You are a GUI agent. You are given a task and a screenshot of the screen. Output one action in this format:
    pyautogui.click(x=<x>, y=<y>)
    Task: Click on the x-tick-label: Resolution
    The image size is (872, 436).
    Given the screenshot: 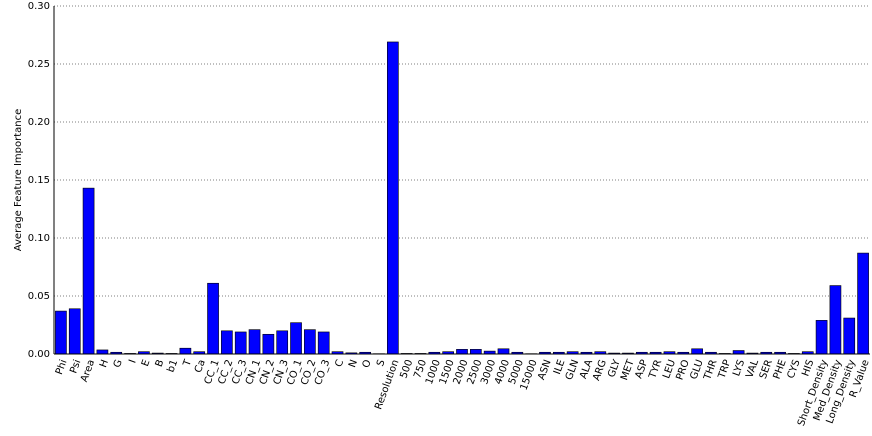 What is the action you would take?
    pyautogui.click(x=387, y=384)
    